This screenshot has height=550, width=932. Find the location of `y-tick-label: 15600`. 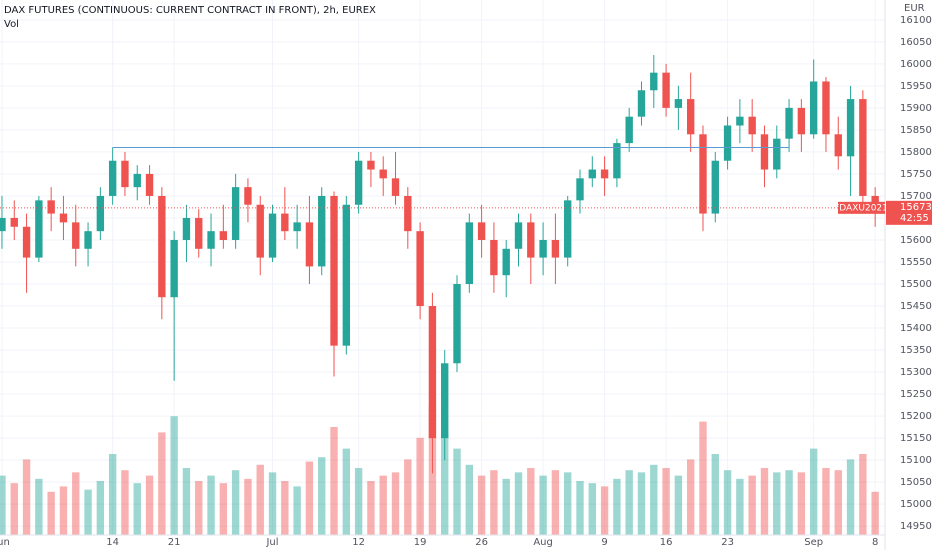

y-tick-label: 15600 is located at coordinates (916, 240).